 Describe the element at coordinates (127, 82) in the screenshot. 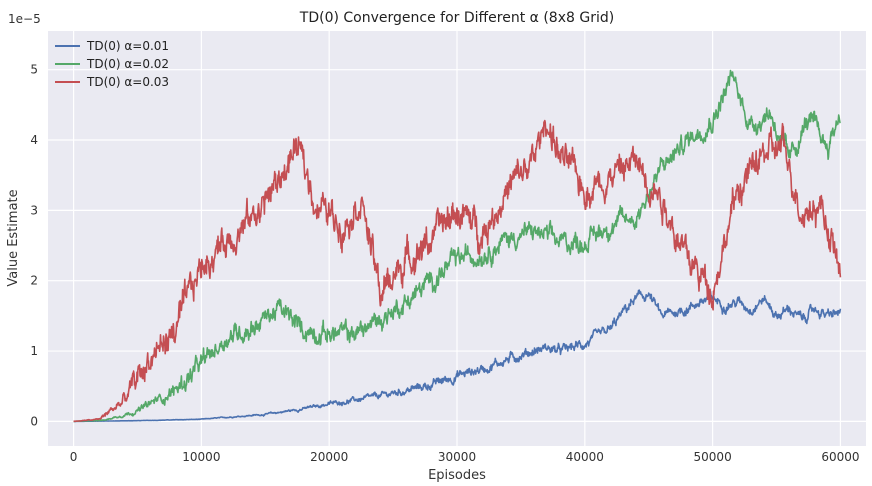

I see `legend-label-3: TD(0) α=0.03` at that location.